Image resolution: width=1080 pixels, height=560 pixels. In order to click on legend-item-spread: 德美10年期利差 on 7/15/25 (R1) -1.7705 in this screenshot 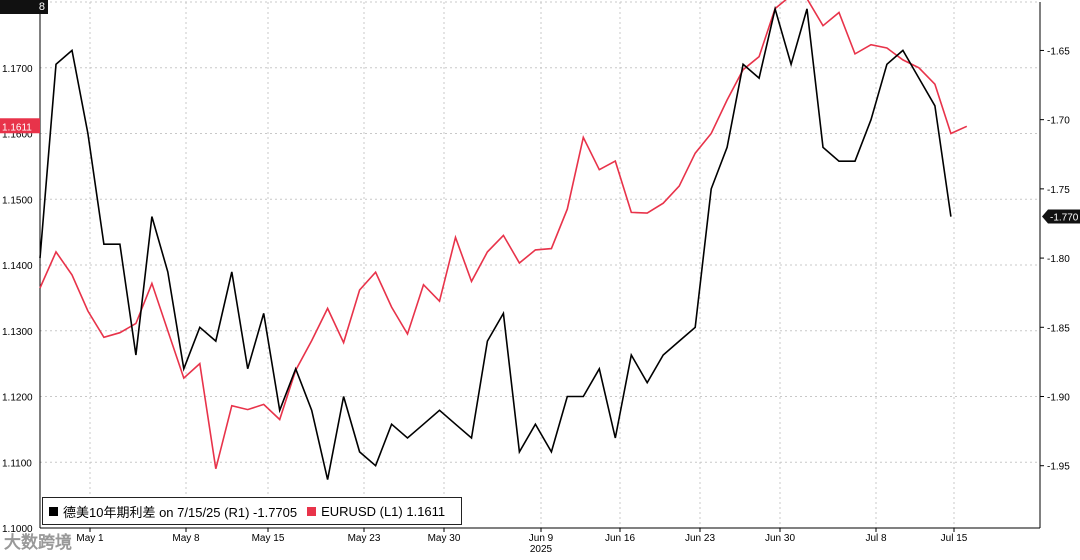, I will do `click(173, 511)`.